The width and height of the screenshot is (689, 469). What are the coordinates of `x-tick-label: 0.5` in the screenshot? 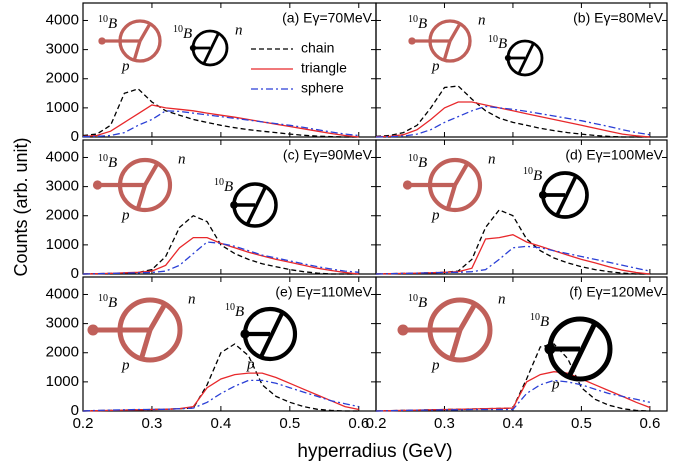 It's located at (581, 423).